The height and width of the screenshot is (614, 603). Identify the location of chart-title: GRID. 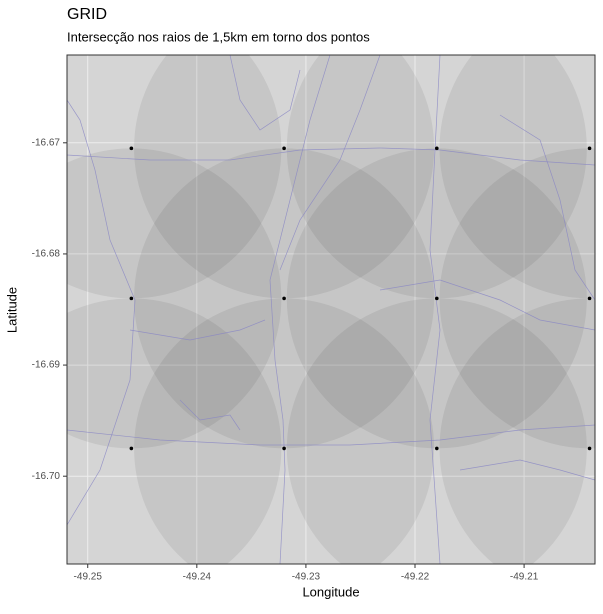
(87, 14).